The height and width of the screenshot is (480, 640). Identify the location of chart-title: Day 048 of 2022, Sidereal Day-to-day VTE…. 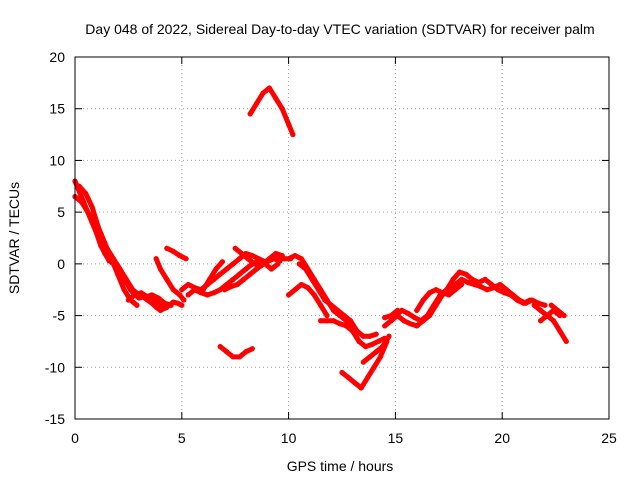
(339, 29).